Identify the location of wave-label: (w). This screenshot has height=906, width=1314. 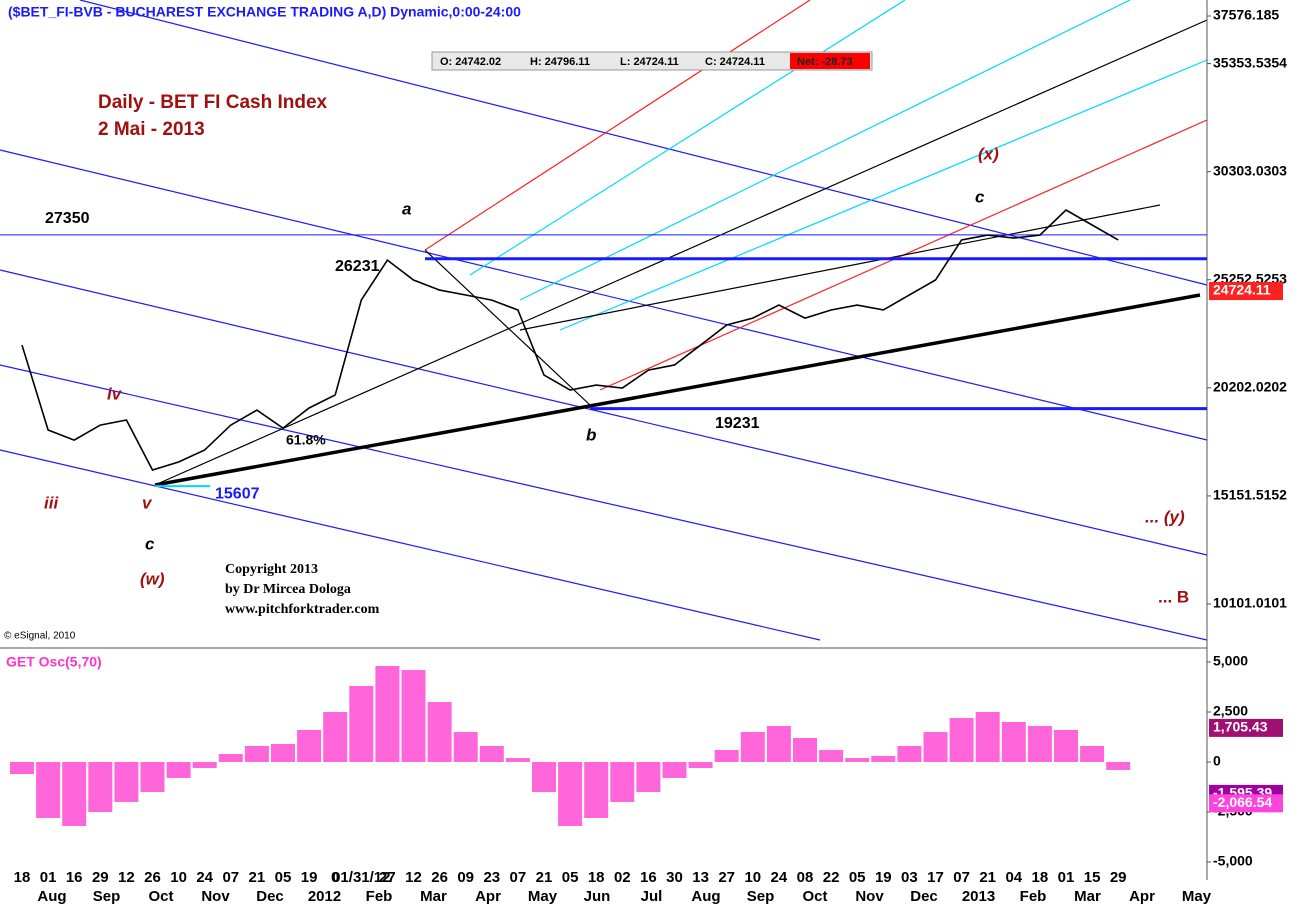
(152, 578).